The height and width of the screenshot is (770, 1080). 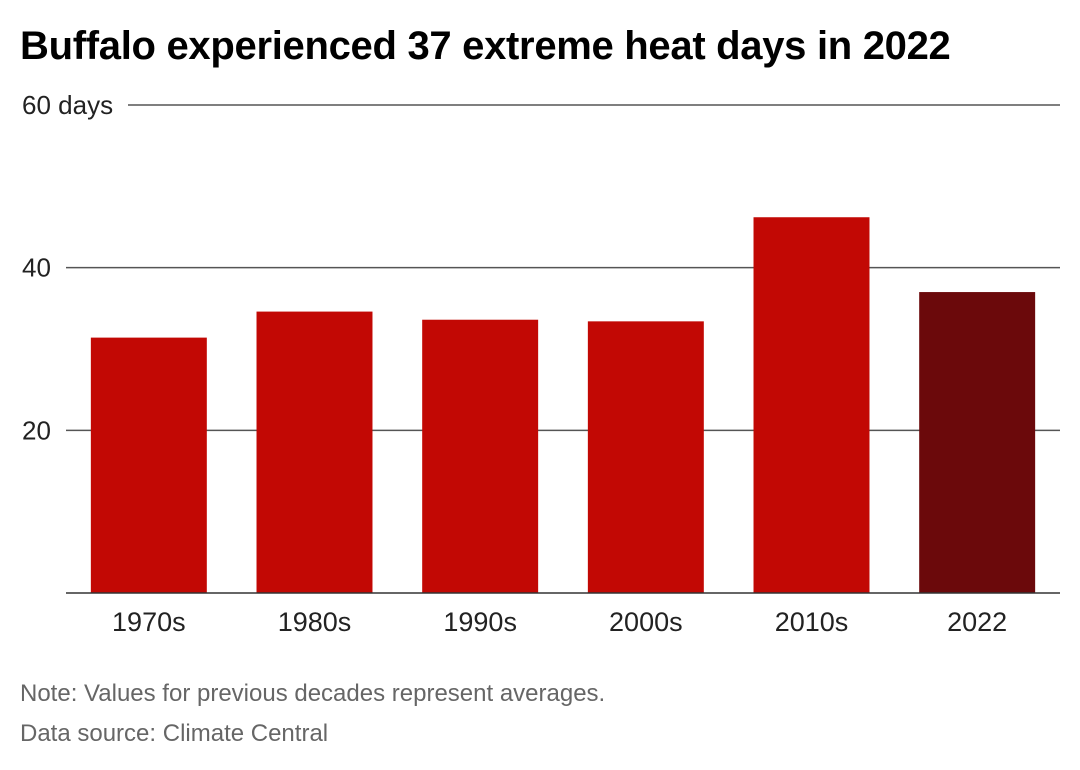 I want to click on x-tick-label: 2010s, so click(x=812, y=622).